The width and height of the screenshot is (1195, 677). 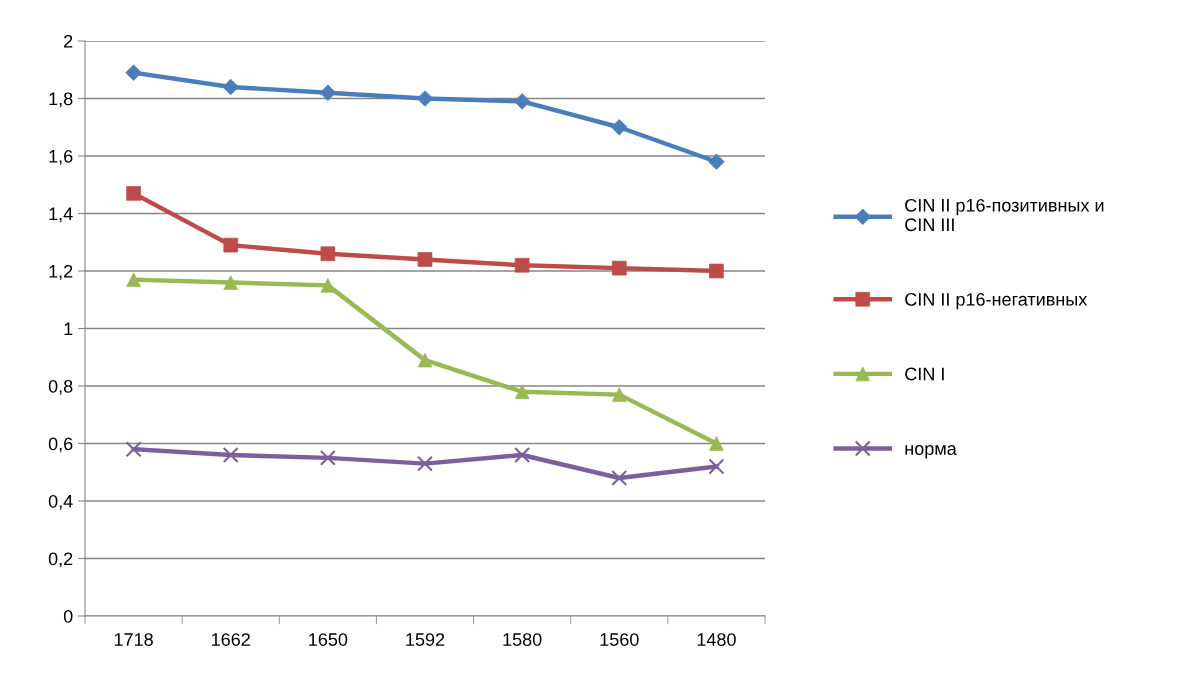 I want to click on y-tick-label: 1,4, so click(x=61, y=215).